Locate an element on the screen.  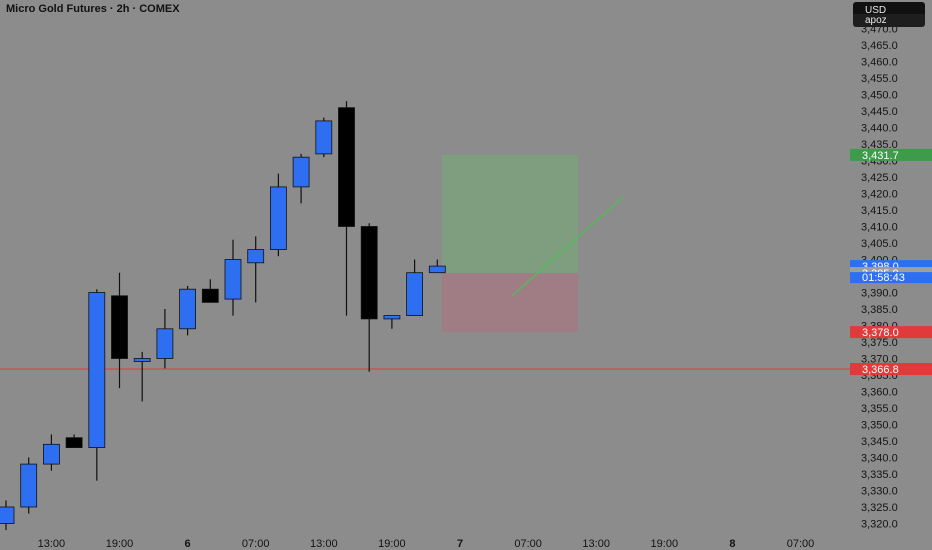
y-tick-label: 3,390.0 is located at coordinates (879, 294).